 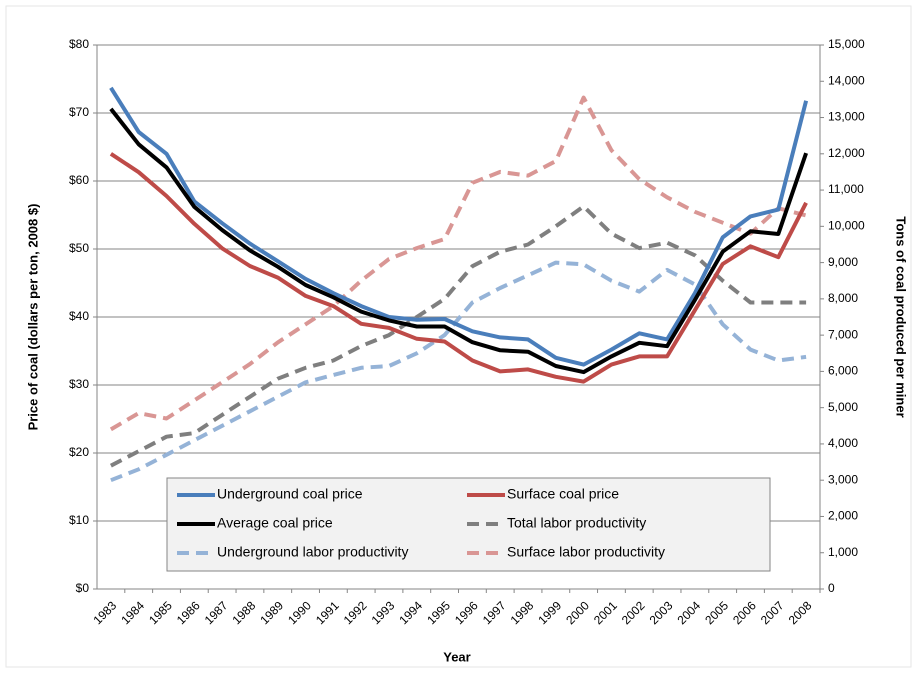 I want to click on y-tick-label: $60, so click(x=79, y=180).